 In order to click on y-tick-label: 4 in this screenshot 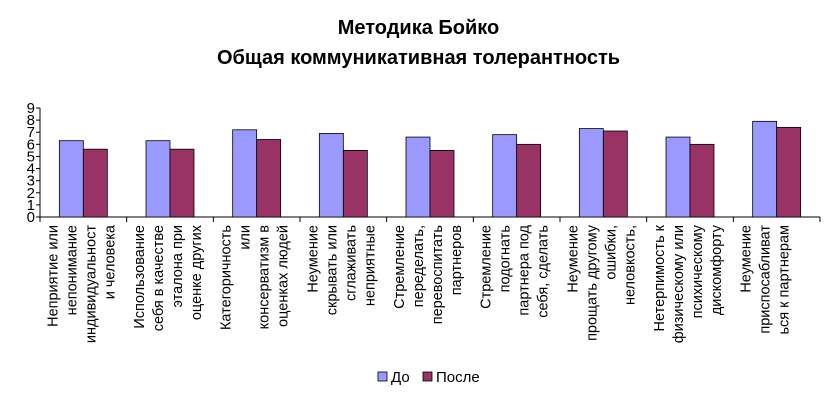, I will do `click(31, 169)`.